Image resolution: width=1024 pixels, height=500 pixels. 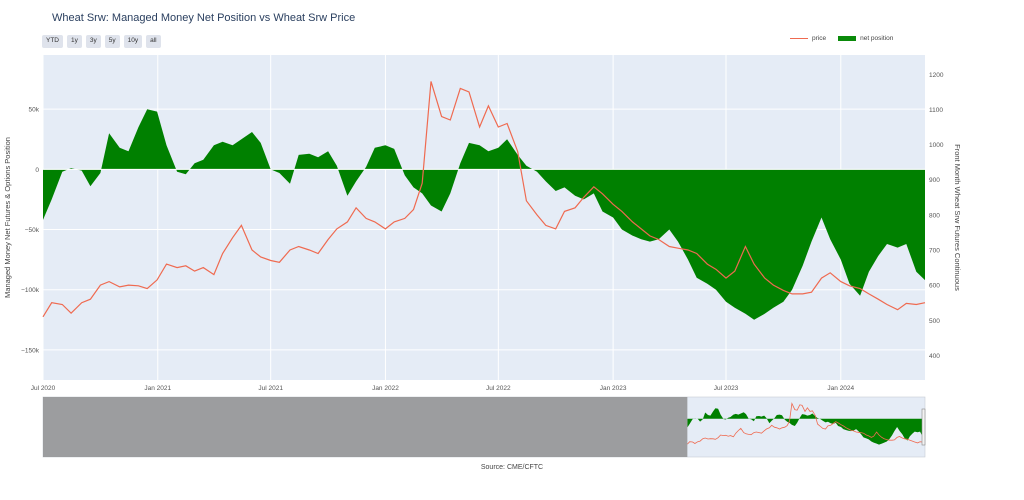 I want to click on legend-line-swatch, so click(x=799, y=38).